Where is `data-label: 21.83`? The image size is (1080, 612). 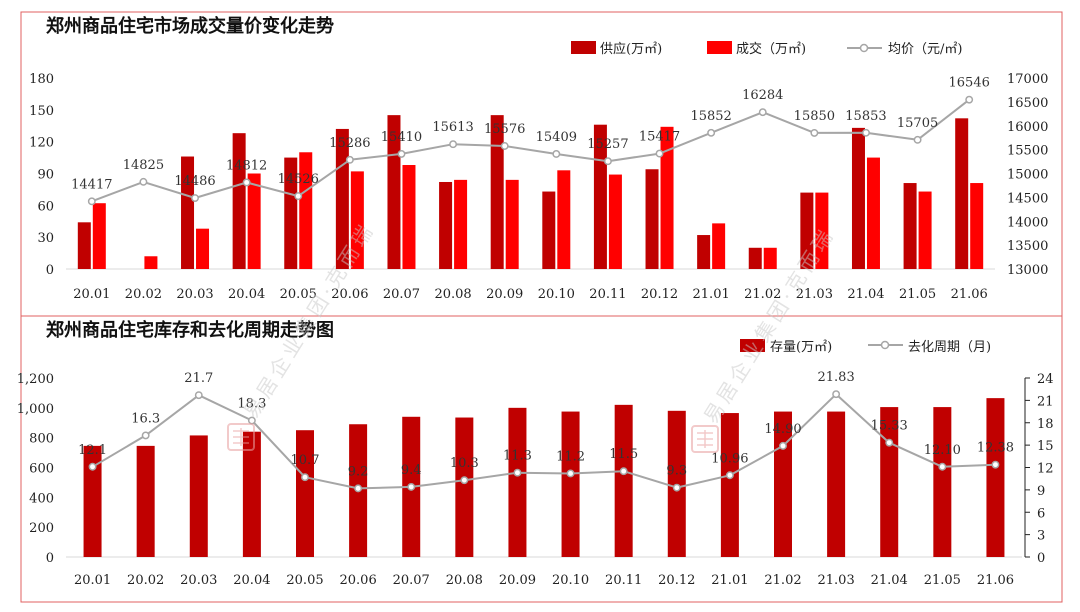
data-label: 21.83 is located at coordinates (836, 377).